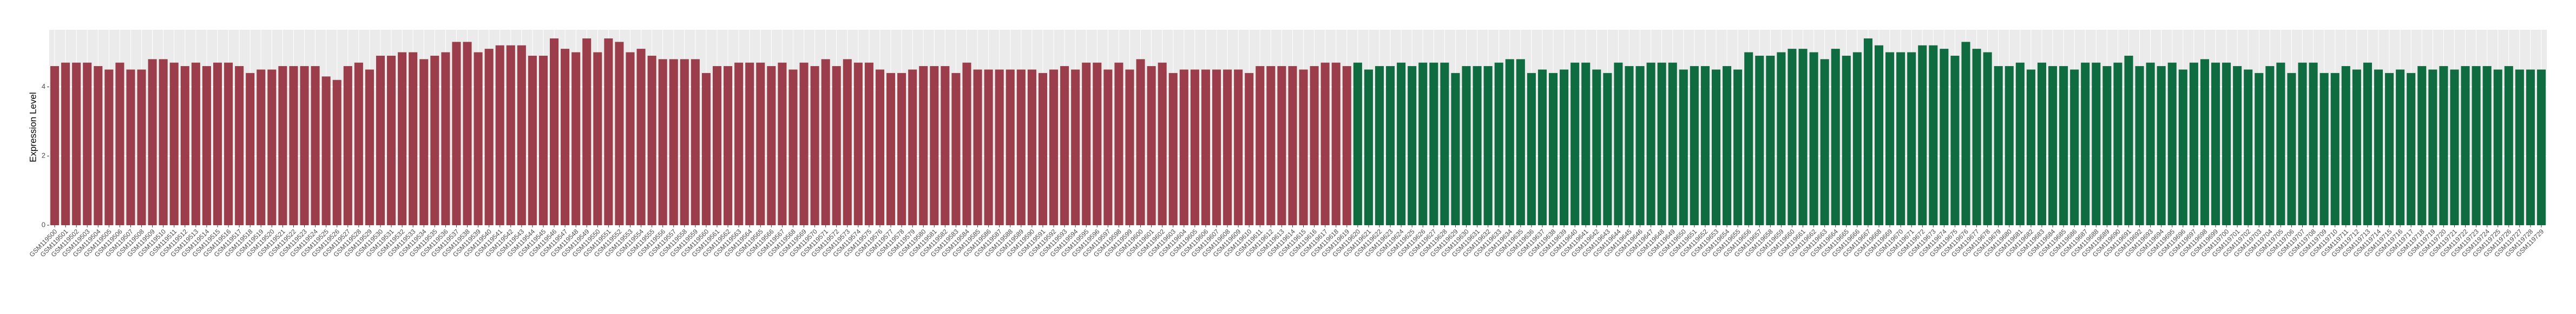 The height and width of the screenshot is (314, 2576). Describe the element at coordinates (43, 156) in the screenshot. I see `y-tick-label: 2` at that location.